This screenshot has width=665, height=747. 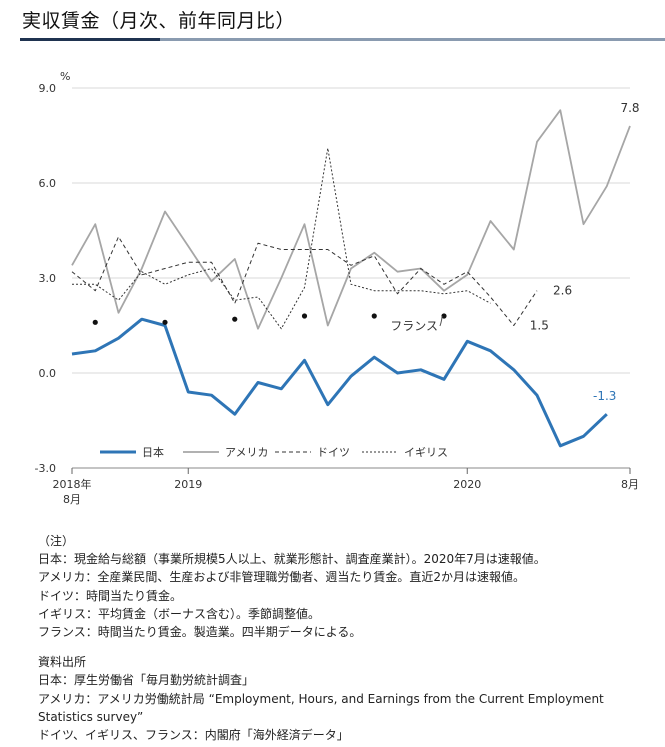 I want to click on legend: 日本 アメリカ ドイツ イギリス, so click(x=274, y=452).